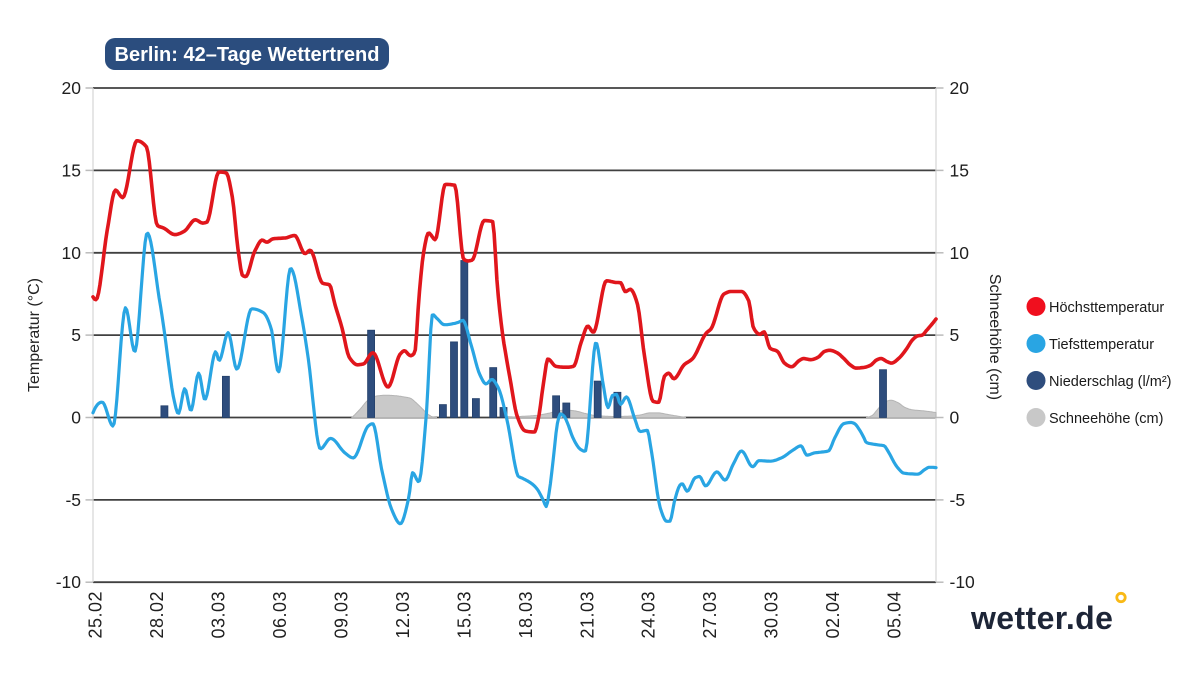  What do you see at coordinates (341, 615) in the screenshot?
I see `svg-text: 09.03` at bounding box center [341, 615].